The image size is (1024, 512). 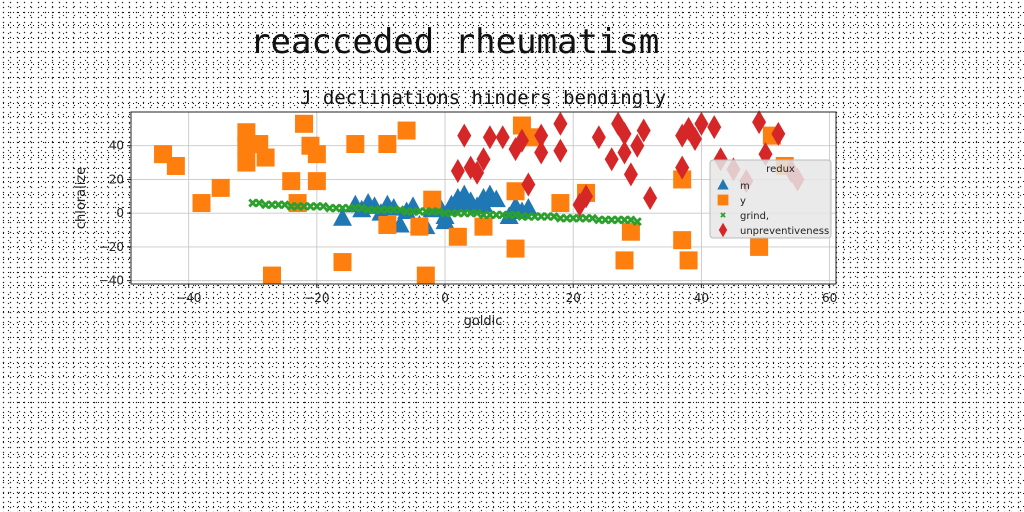 I want to click on legend-label: y, so click(x=743, y=201).